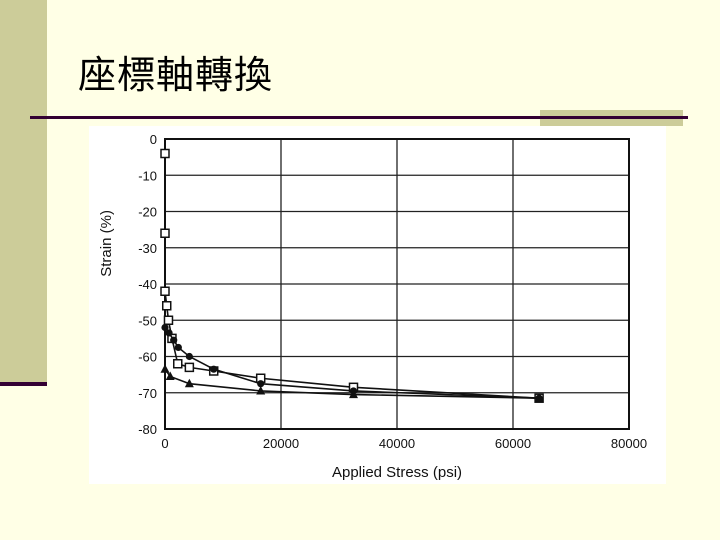  I want to click on title-rule, so click(359, 117).